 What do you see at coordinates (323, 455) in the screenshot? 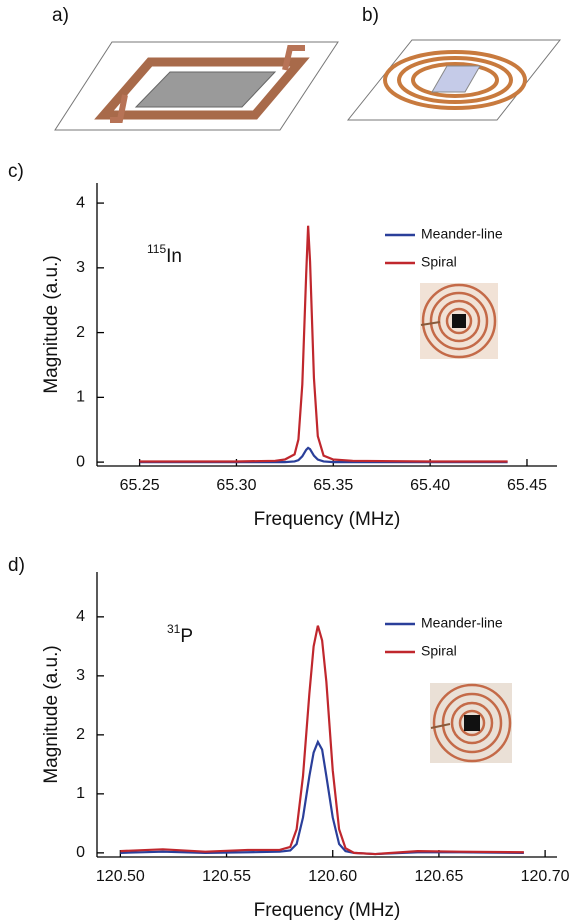
I see `series-line` at bounding box center [323, 455].